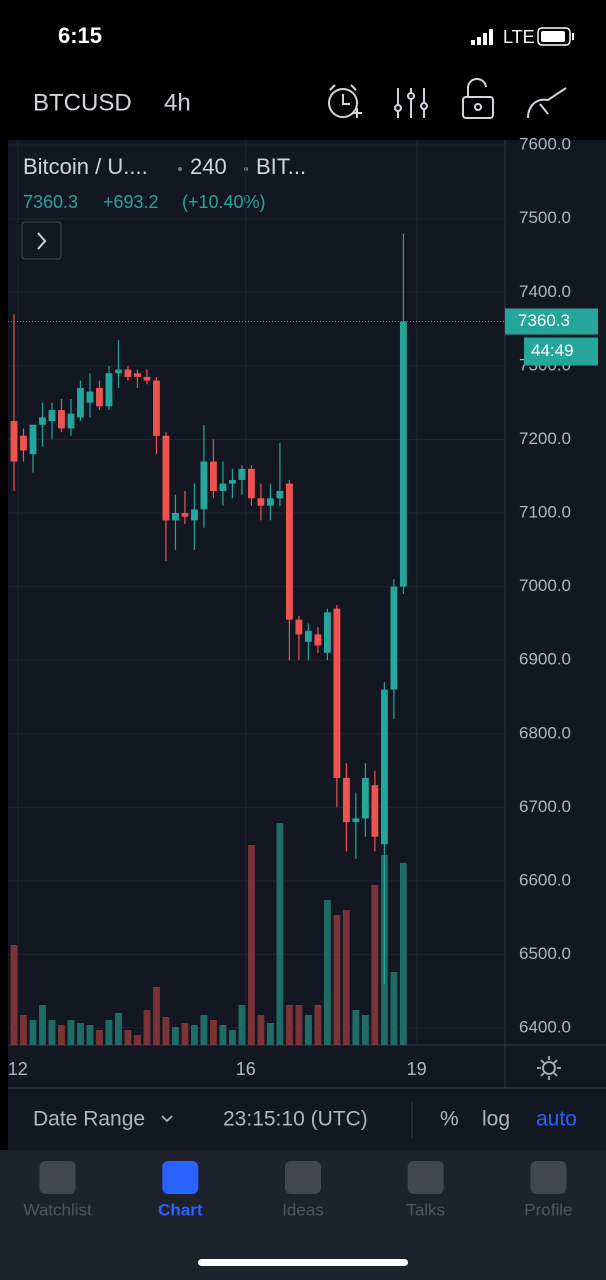  Describe the element at coordinates (547, 103) in the screenshot. I see `drawing-icon` at that location.